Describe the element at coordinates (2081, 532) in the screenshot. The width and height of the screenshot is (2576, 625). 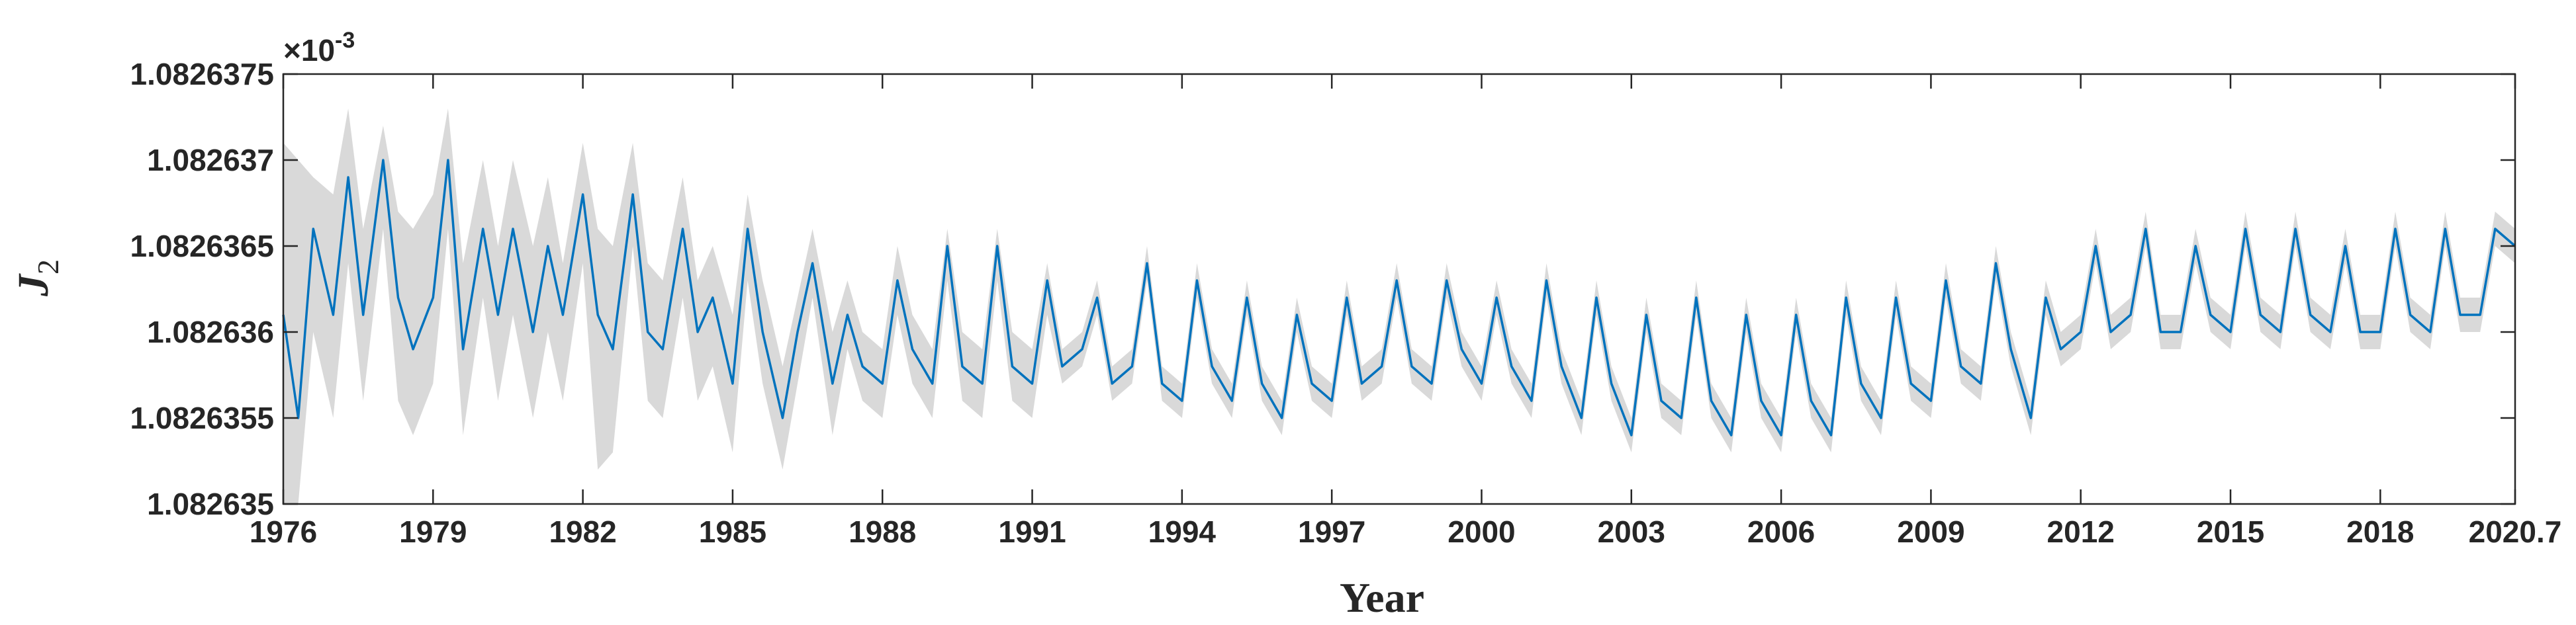
I see `x-tick-label: 2012` at that location.